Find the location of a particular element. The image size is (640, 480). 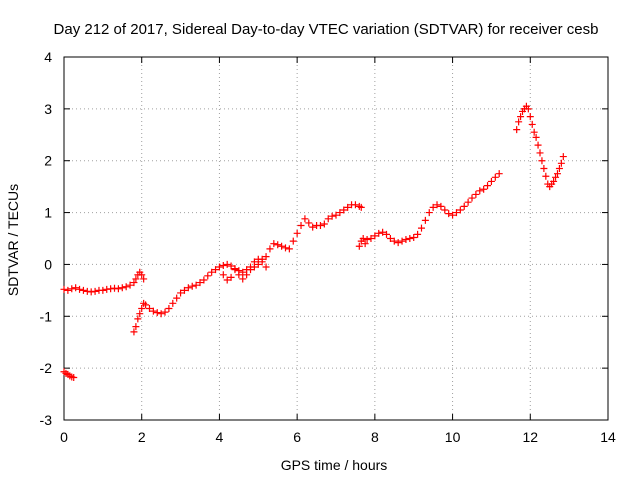

y-tick-label: 0 is located at coordinates (48, 264).